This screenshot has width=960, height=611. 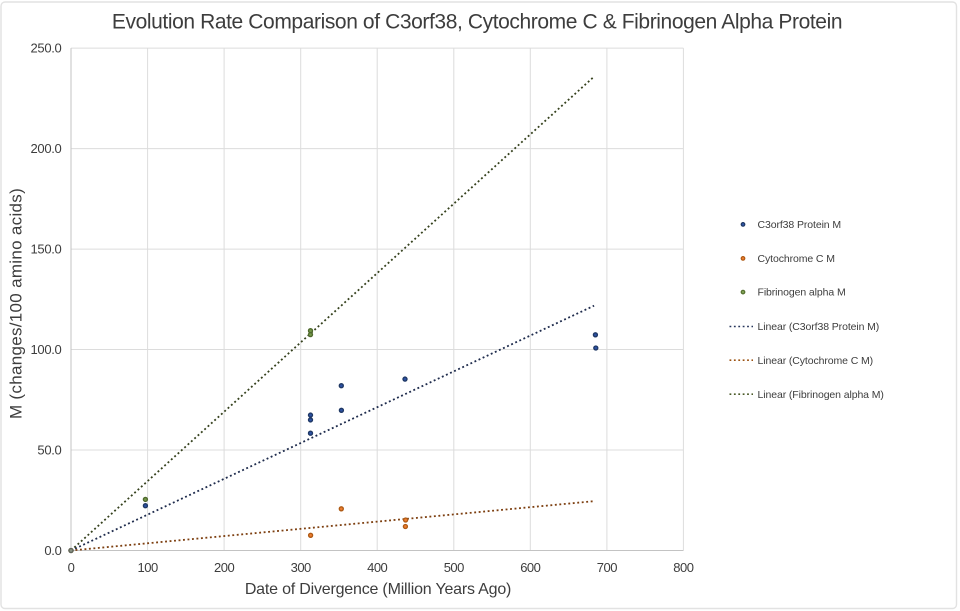 I want to click on svg-text: 800, so click(x=683, y=567).